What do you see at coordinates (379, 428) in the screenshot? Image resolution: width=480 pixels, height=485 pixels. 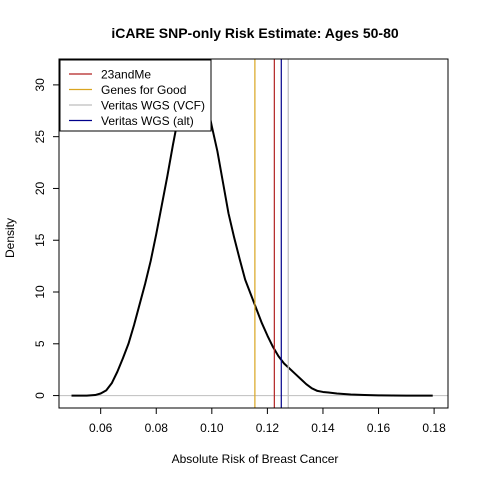 I see `x-tick-label: 0.16` at bounding box center [379, 428].